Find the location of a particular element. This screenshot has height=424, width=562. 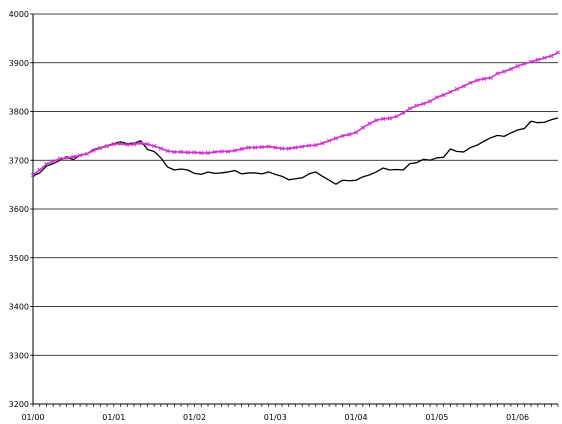

y-tick-label: 3500 is located at coordinates (19, 258).